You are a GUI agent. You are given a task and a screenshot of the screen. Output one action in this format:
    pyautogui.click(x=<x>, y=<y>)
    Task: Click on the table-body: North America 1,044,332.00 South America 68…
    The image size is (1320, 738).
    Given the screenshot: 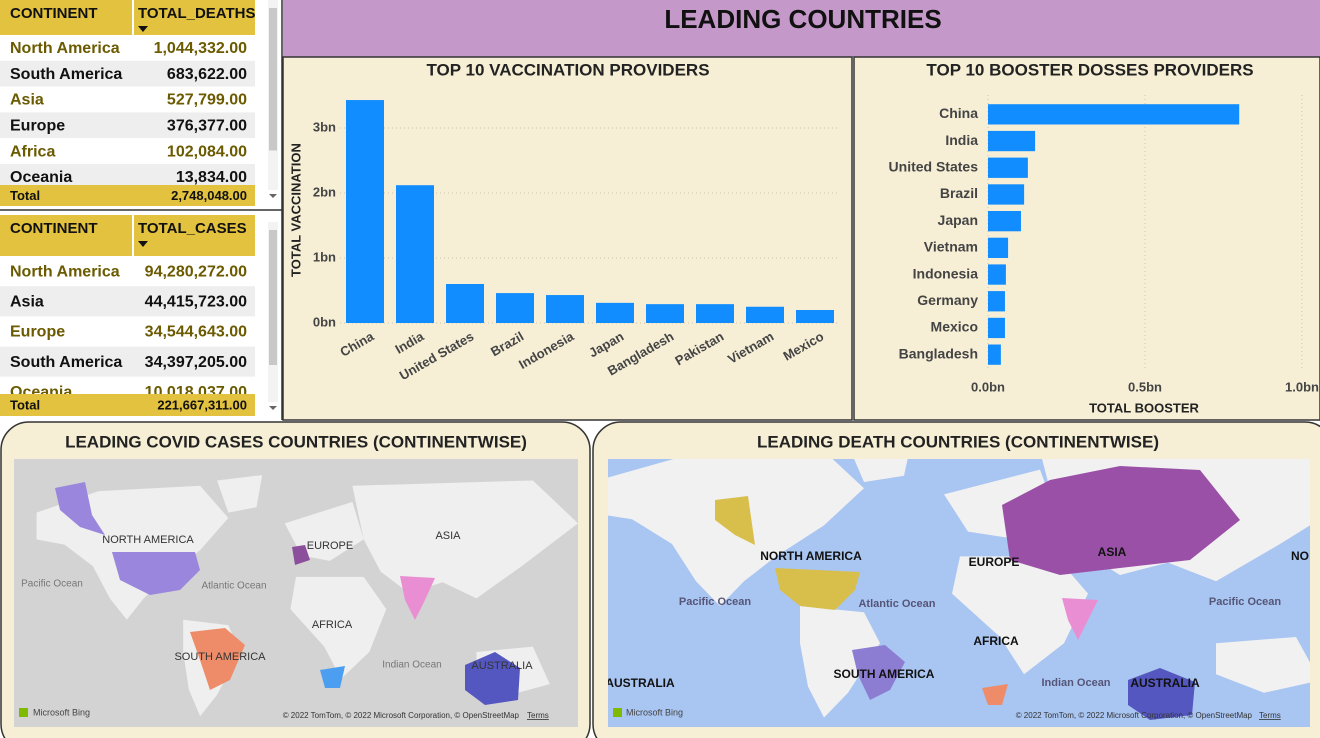 What is the action you would take?
    pyautogui.click(x=127, y=110)
    